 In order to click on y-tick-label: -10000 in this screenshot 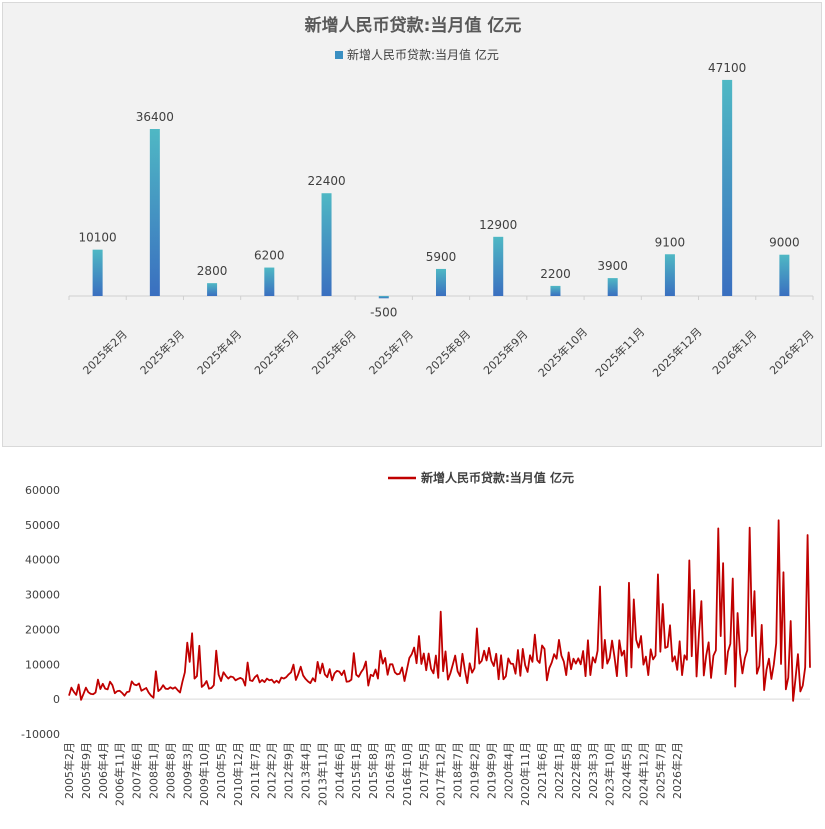, I will do `click(40, 734)`.